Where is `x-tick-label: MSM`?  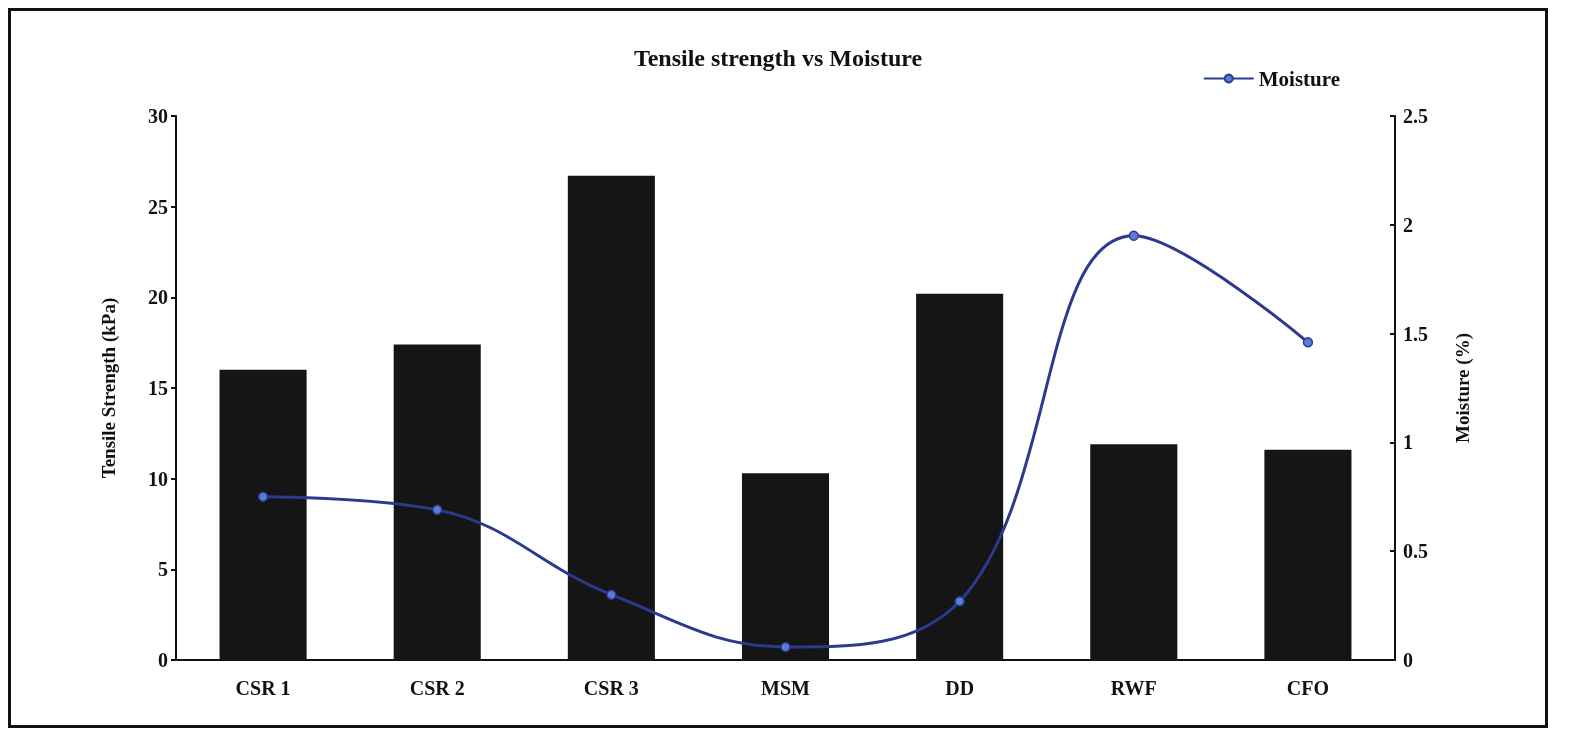 x-tick-label: MSM is located at coordinates (786, 688).